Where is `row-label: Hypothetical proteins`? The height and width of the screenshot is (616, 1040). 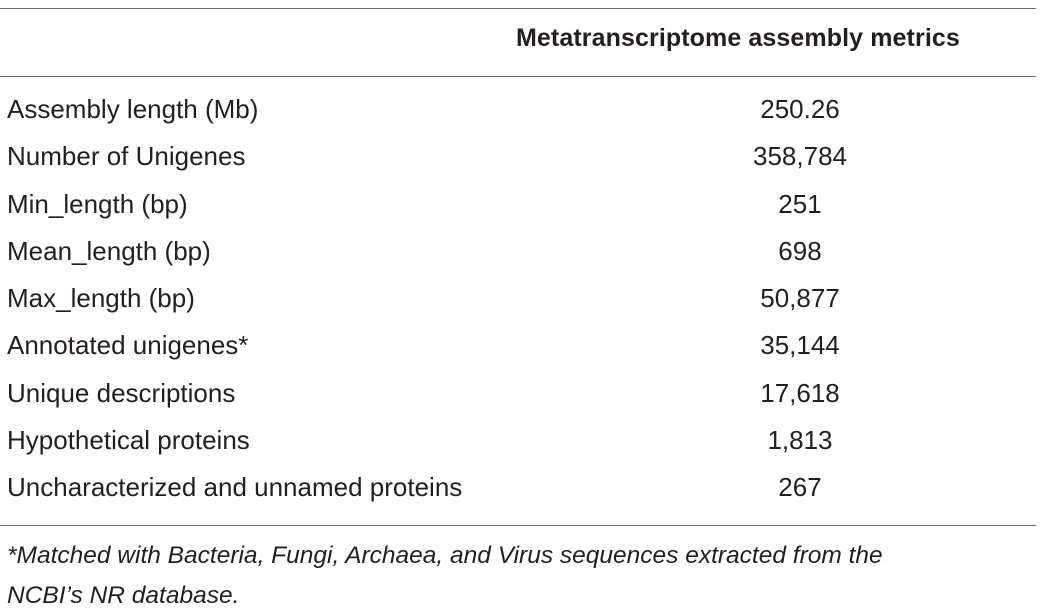 row-label: Hypothetical proteins is located at coordinates (128, 440).